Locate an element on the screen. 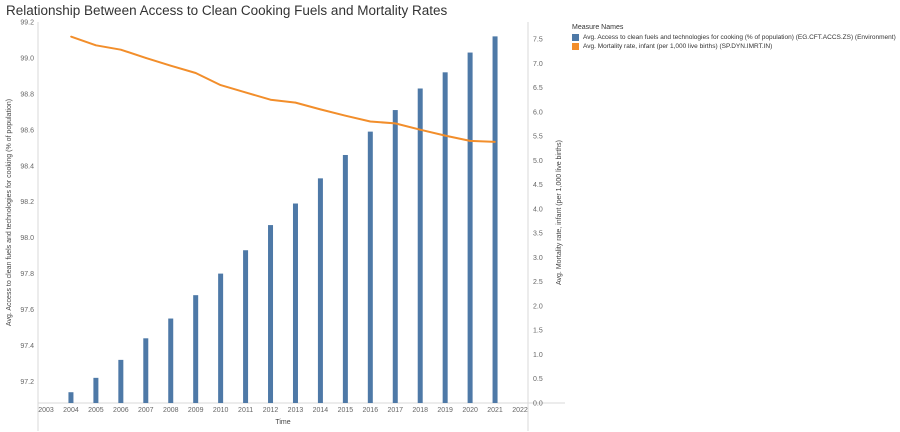  y-right-tick: 3.5 is located at coordinates (538, 234).